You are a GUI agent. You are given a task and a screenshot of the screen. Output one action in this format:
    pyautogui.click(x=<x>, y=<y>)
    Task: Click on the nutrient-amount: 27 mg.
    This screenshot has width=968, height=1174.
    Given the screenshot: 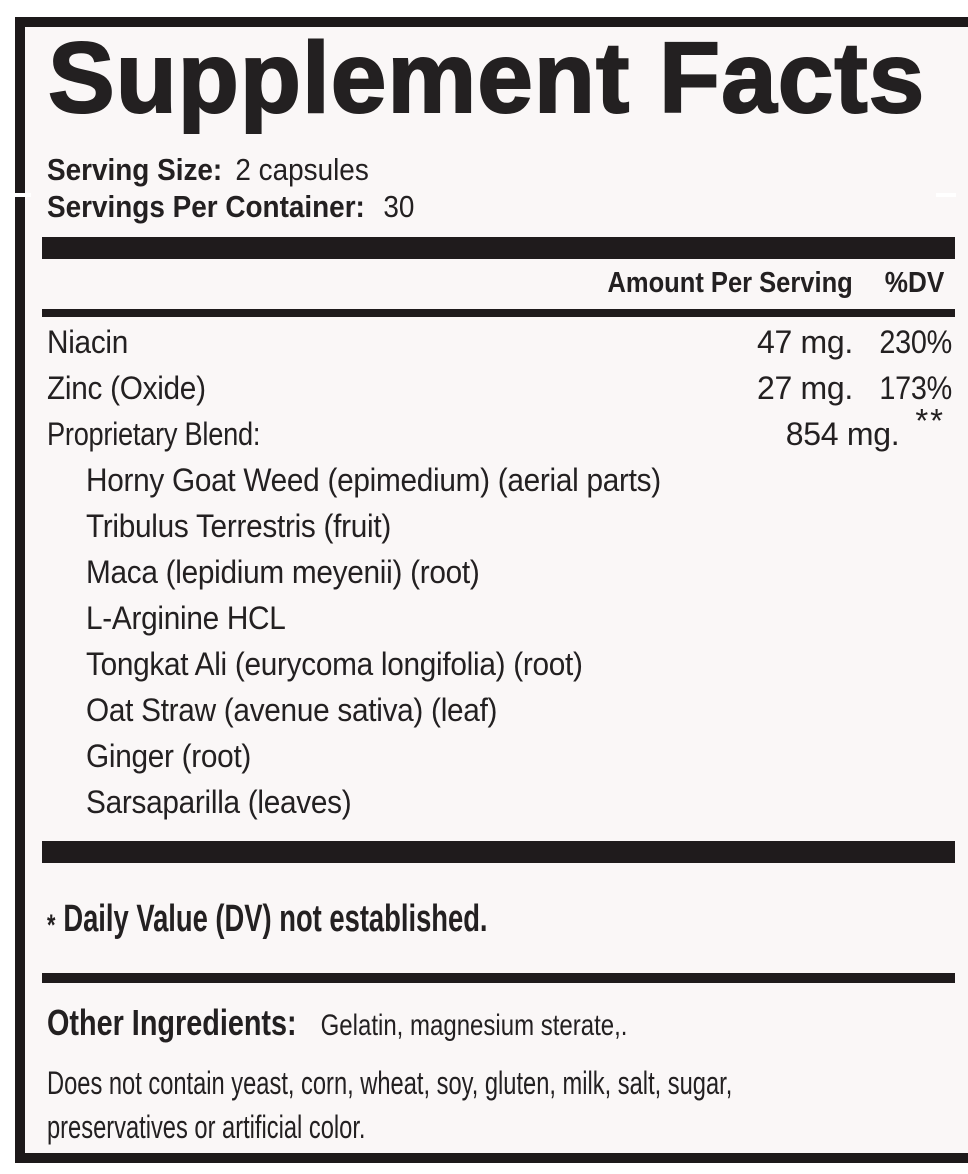 What is the action you would take?
    pyautogui.click(x=804, y=388)
    